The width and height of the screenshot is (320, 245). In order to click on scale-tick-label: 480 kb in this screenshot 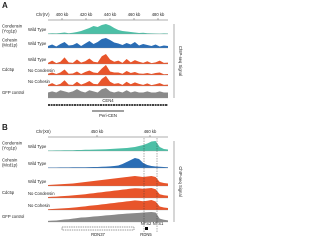, I will do `click(158, 14)`.